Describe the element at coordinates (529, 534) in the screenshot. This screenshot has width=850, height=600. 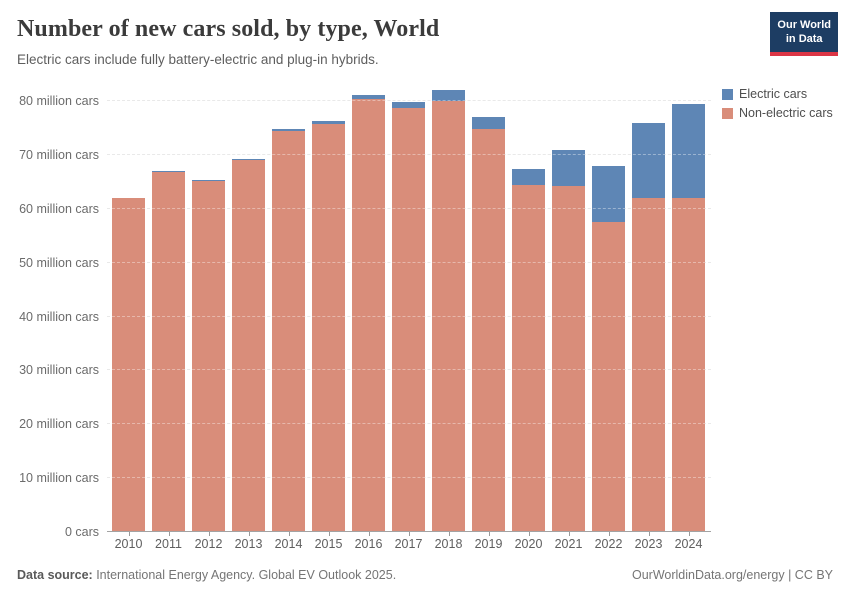
I see `x-tick-2020` at that location.